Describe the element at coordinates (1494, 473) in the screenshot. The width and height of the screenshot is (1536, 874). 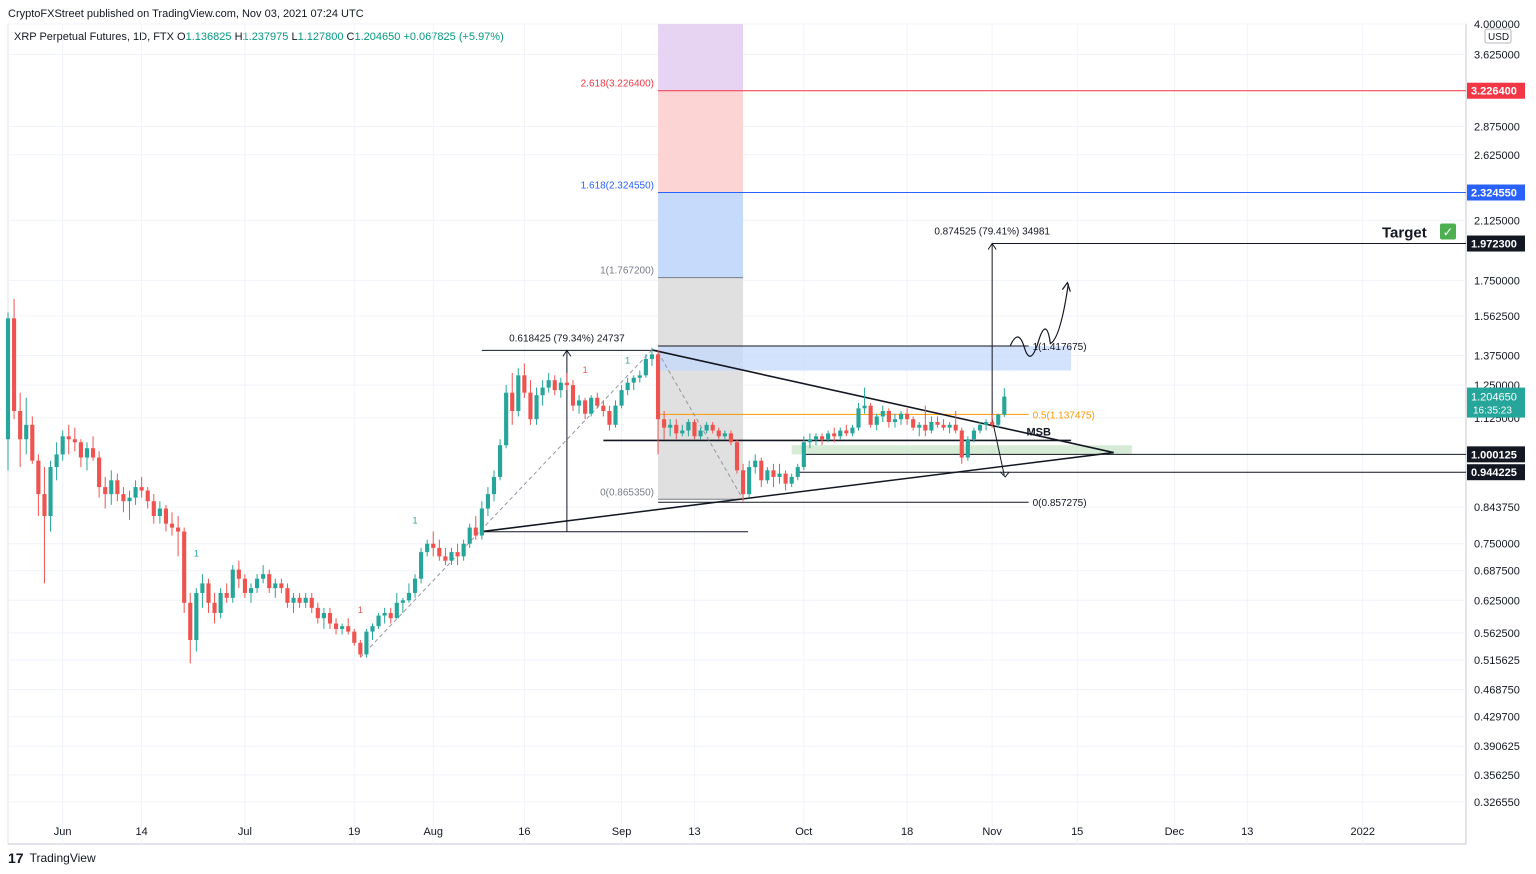
I see `price-tag-label: 0.944225` at that location.